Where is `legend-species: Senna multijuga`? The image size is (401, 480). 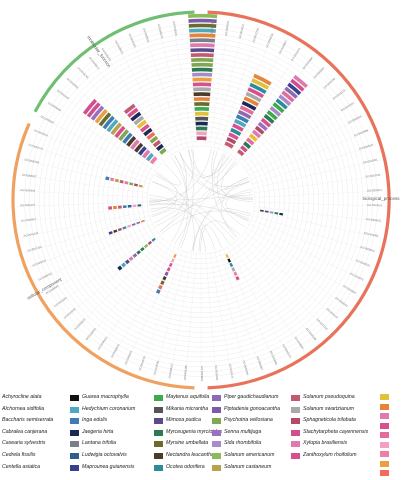
legend-species: Senna multijuga is located at coordinates (243, 431).